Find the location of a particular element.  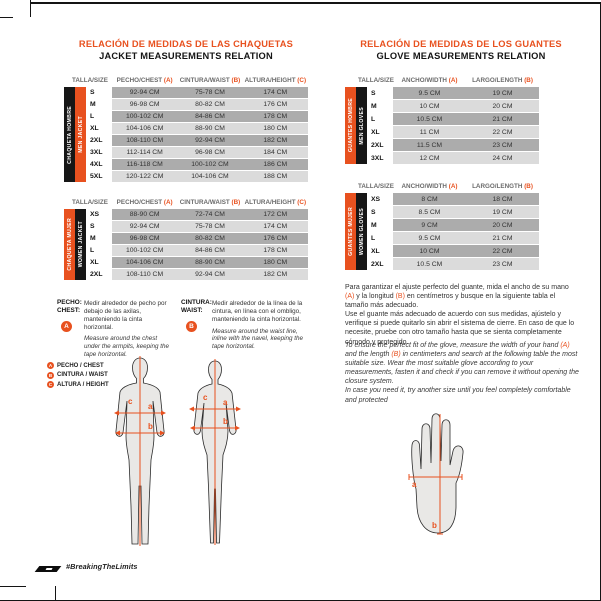

side-label-women-gloves: WOMEN GLOVES is located at coordinates (361, 231).